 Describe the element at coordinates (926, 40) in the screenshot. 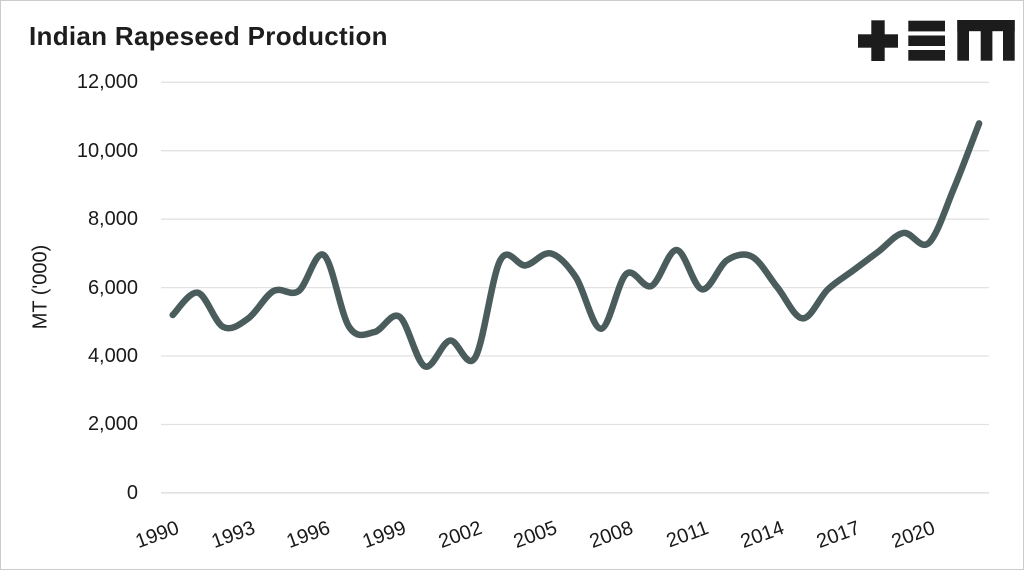

I see `equals-bars-icon` at that location.